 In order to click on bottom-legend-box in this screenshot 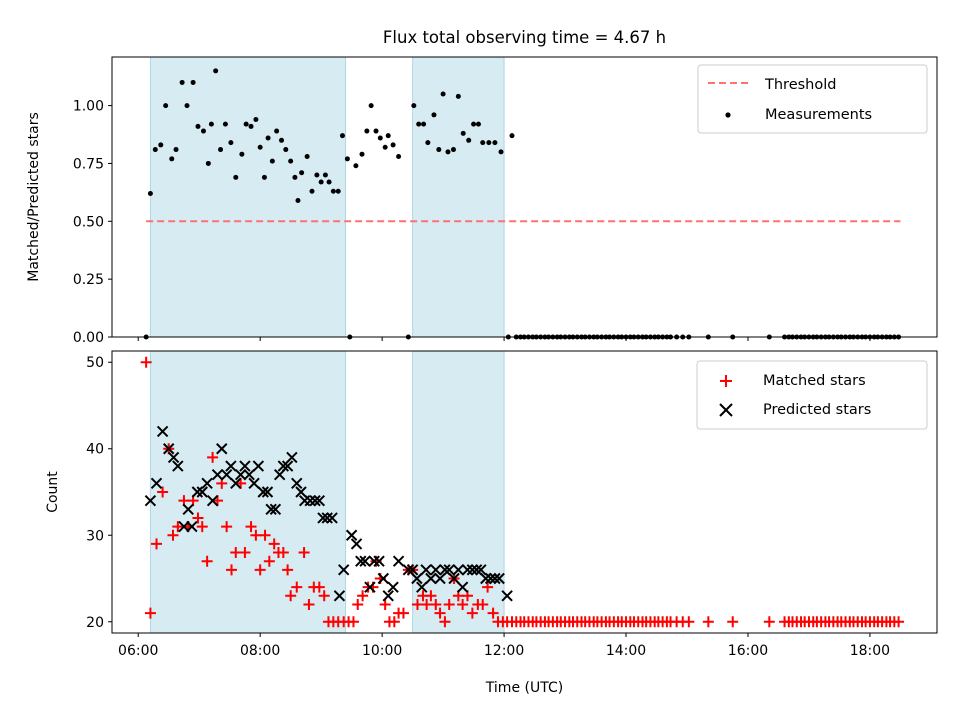, I will do `click(812, 395)`.